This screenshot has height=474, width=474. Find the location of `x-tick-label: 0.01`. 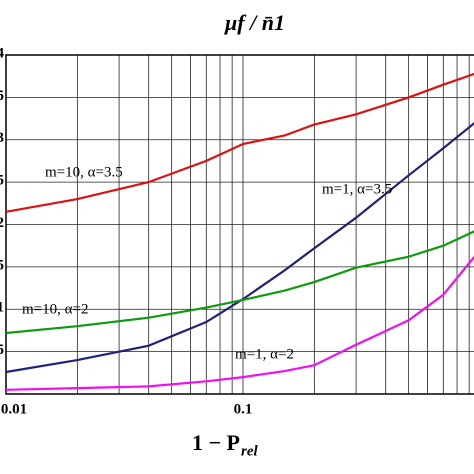

x-tick-label: 0.01 is located at coordinates (14, 409).